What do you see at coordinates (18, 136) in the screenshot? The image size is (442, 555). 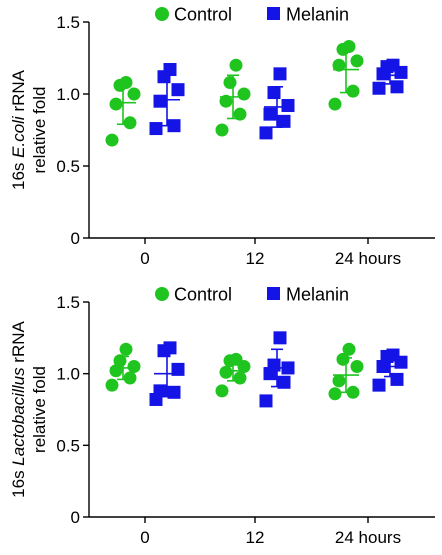 I see `y-axis-title-organism: E.coli` at bounding box center [18, 136].